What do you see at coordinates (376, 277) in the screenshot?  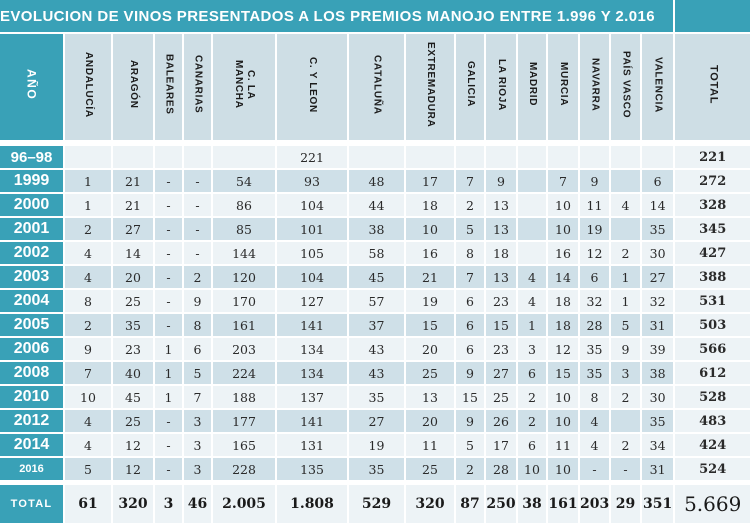 I see `cell-value: 45` at bounding box center [376, 277].